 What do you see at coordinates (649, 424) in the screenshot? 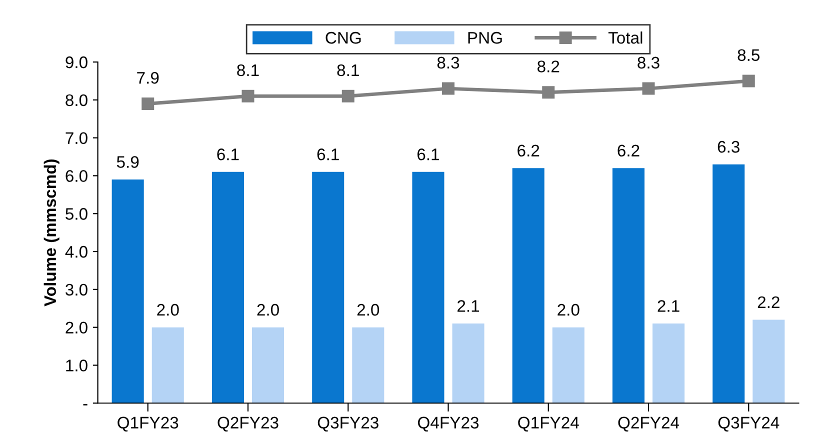
I see `x-tick-label: Q2FY24` at bounding box center [649, 424].